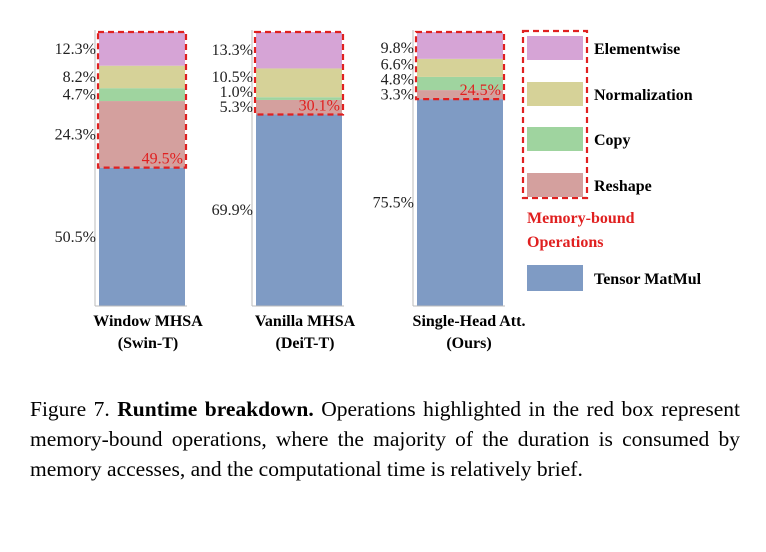 This screenshot has height=552, width=766. Describe the element at coordinates (232, 50) in the screenshot. I see `value-label: 13.3%` at that location.